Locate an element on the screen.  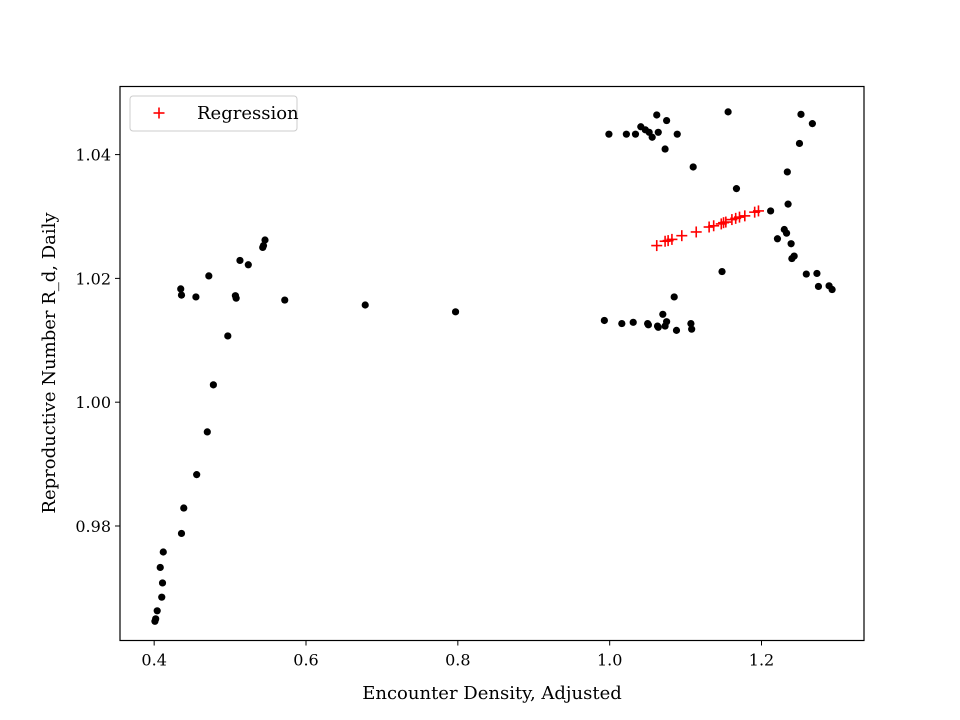
y-tick-label: 0.98 is located at coordinates (93, 526).